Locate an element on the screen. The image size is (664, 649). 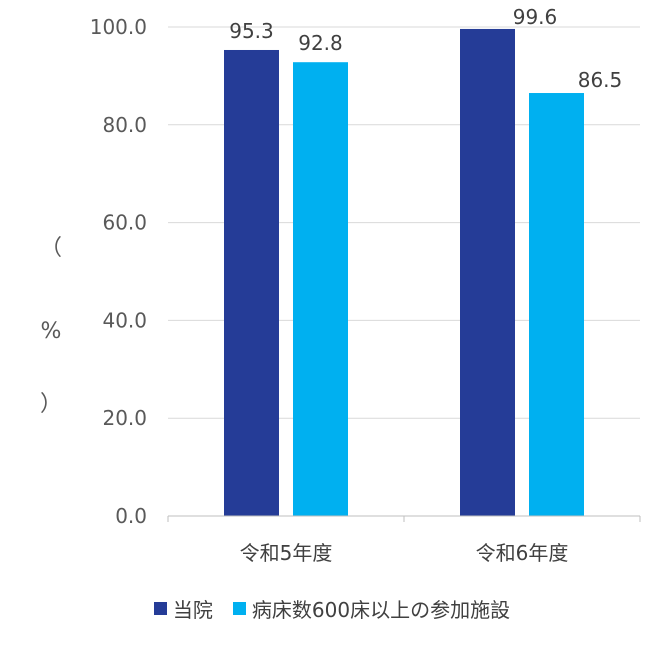
x-axis: 令和5年度 令和6年度 is located at coordinates (404, 540).